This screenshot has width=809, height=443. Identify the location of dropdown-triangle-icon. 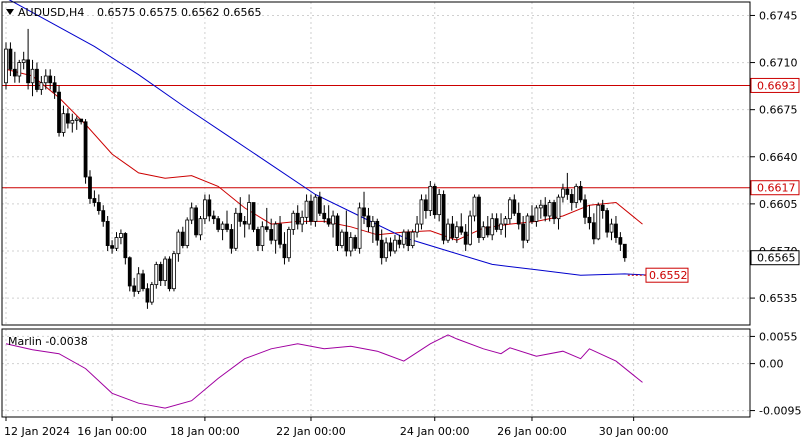
(10, 12).